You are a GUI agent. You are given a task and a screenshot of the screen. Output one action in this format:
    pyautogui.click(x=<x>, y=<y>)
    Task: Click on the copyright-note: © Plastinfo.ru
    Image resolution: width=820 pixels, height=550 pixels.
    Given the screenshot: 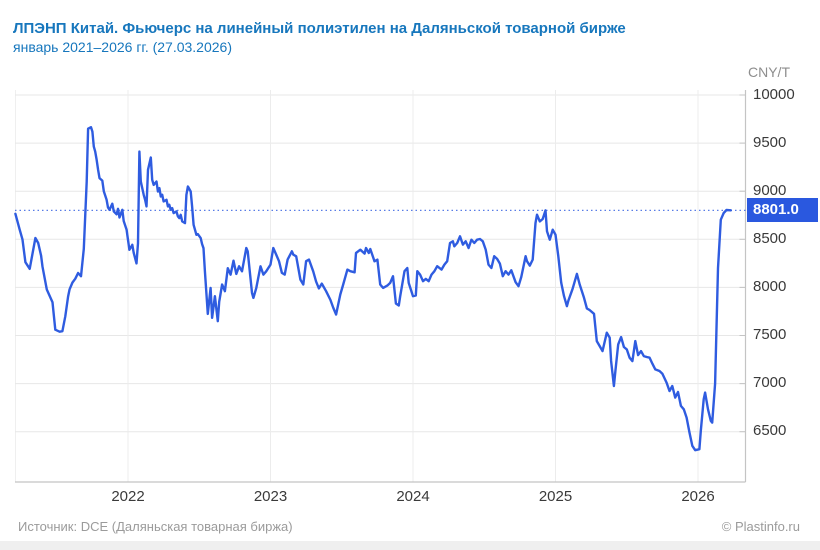 What is the action you would take?
    pyautogui.click(x=760, y=526)
    